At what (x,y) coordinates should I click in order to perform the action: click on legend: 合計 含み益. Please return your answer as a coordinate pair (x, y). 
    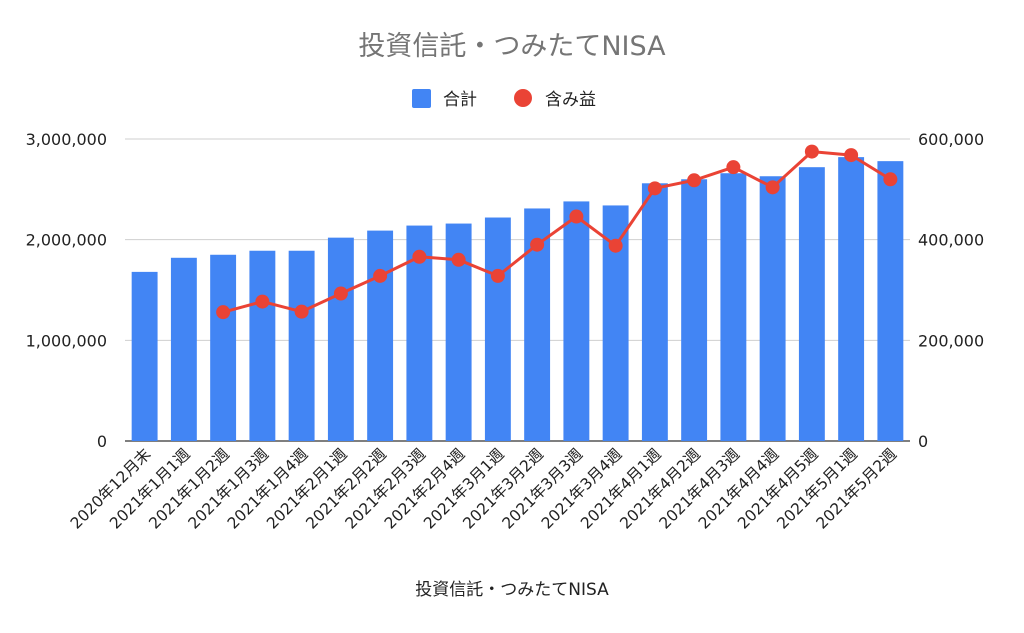
    Looking at the image, I should click on (504, 99).